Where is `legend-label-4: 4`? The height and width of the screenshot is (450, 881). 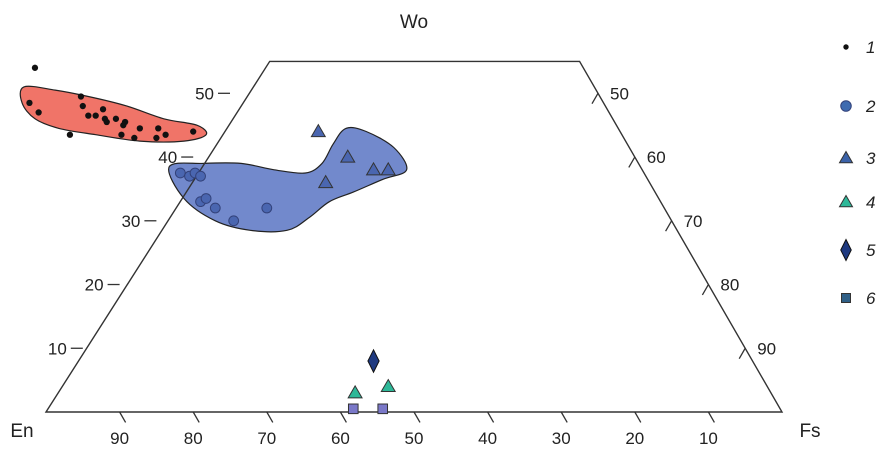
legend-label-4: 4 is located at coordinates (870, 202).